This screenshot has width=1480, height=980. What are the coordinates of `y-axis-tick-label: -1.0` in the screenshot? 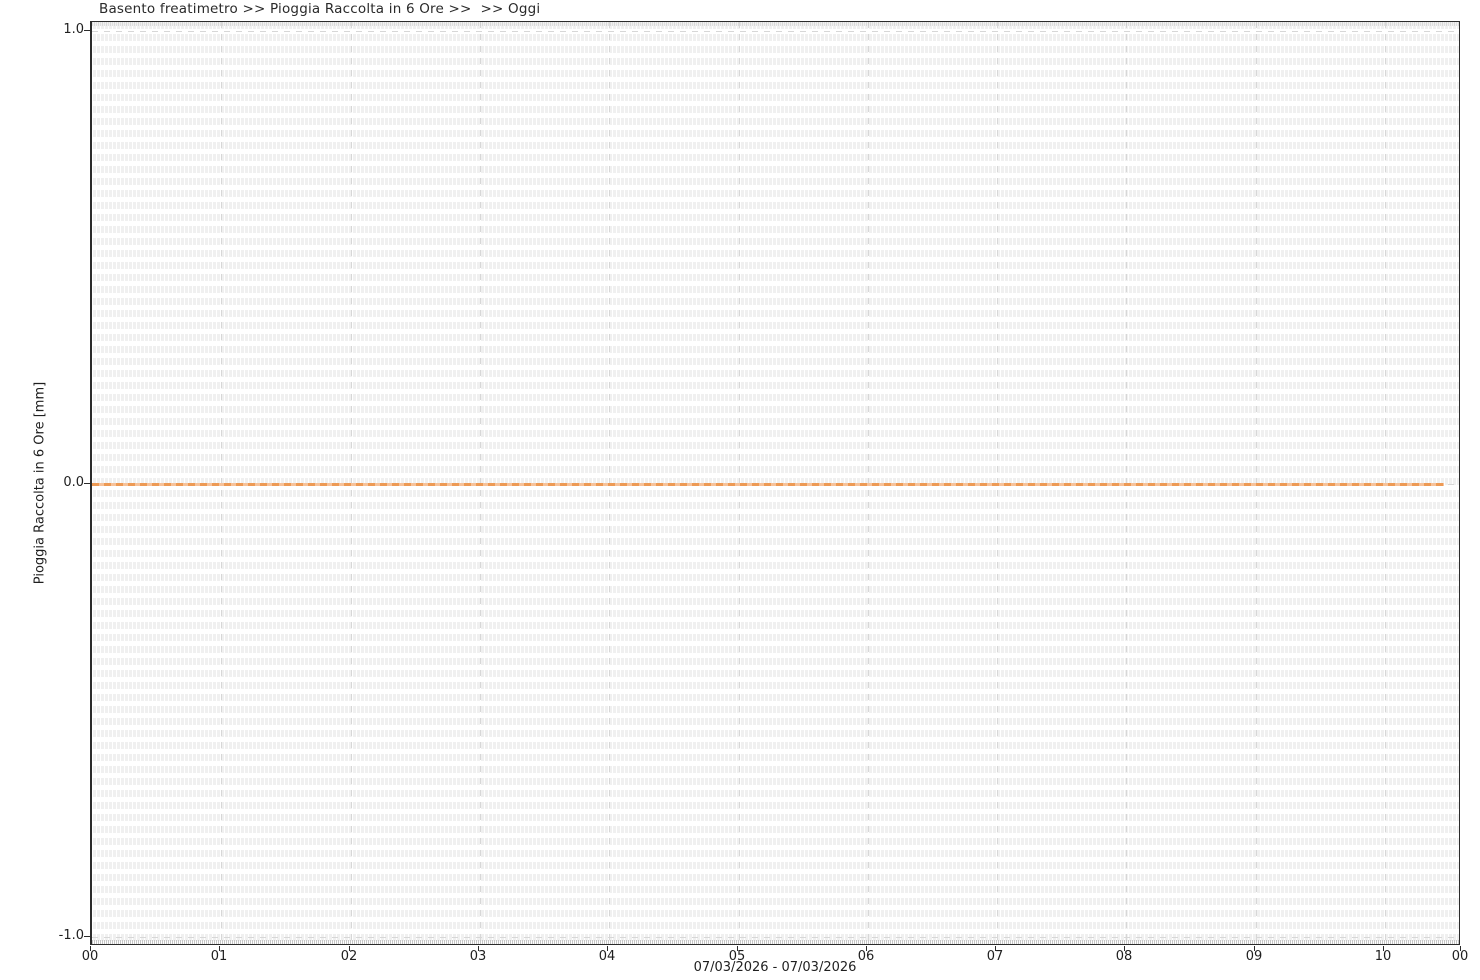 It's located at (71, 935).